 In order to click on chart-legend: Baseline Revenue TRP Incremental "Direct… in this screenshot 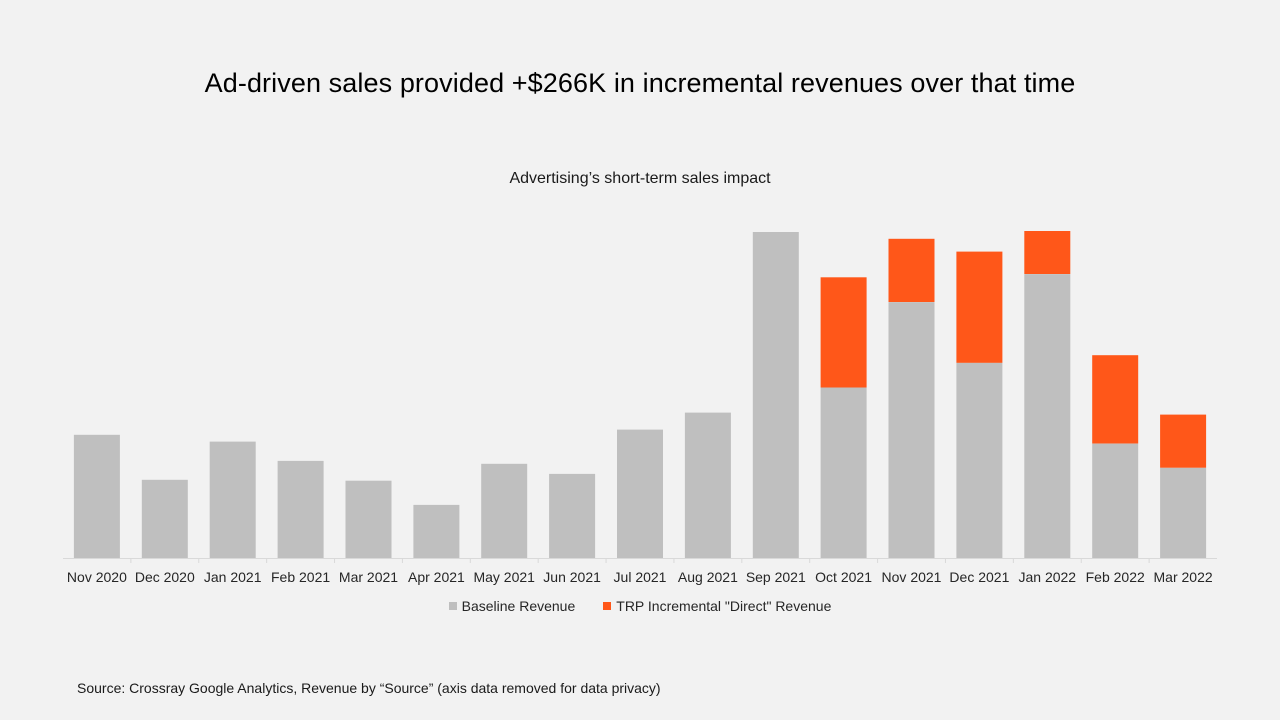, I will do `click(640, 606)`.